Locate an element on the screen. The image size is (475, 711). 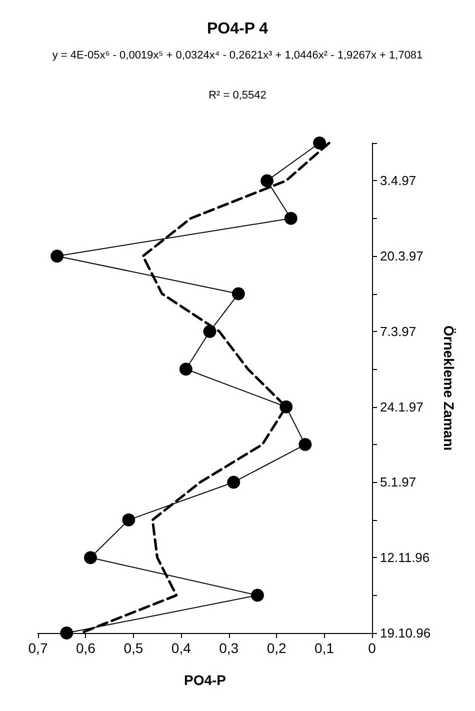
y-tick-label: 5.1.97 is located at coordinates (398, 482).